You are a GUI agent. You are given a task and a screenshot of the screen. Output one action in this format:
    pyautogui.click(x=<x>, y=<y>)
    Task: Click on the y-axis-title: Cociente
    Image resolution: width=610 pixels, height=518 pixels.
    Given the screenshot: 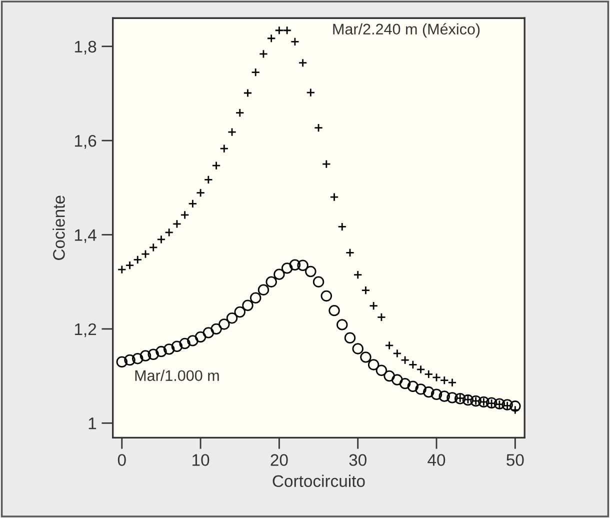 What is the action you would take?
    pyautogui.click(x=58, y=228)
    